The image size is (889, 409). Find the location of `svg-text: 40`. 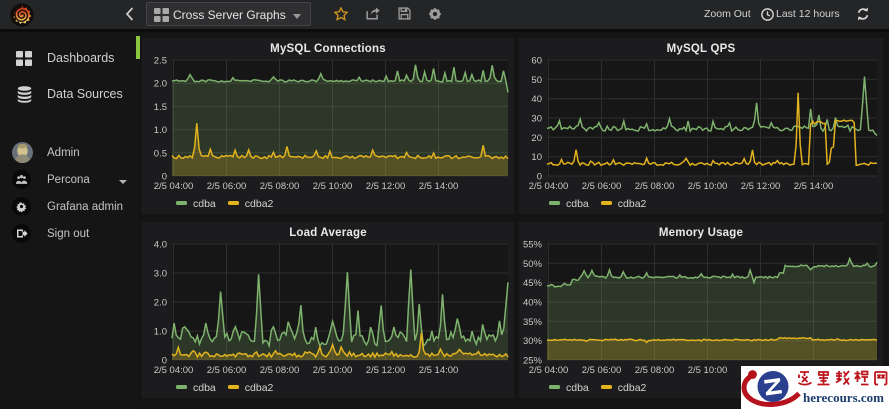

svg-text: 40 is located at coordinates (536, 99).